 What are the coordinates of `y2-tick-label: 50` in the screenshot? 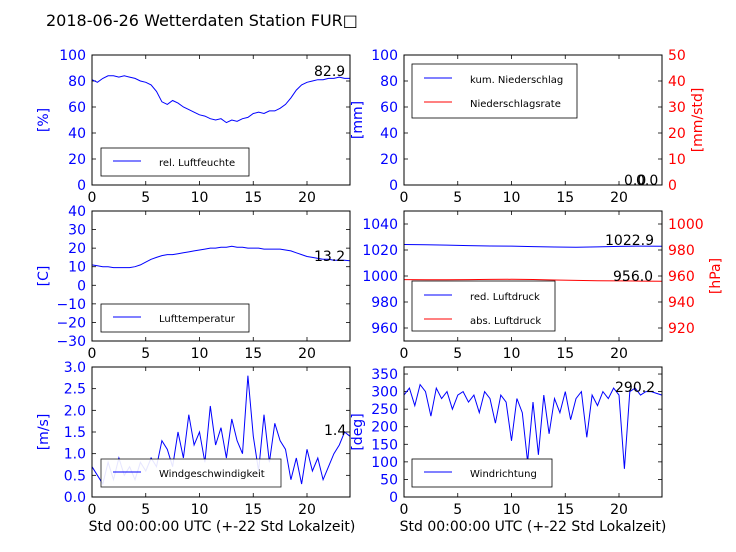 It's located at (677, 56).